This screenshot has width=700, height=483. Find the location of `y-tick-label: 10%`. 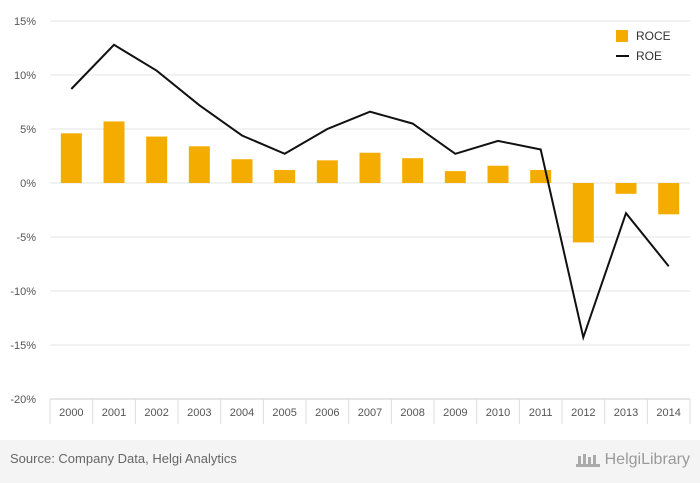

y-tick-label: 10% is located at coordinates (25, 76).